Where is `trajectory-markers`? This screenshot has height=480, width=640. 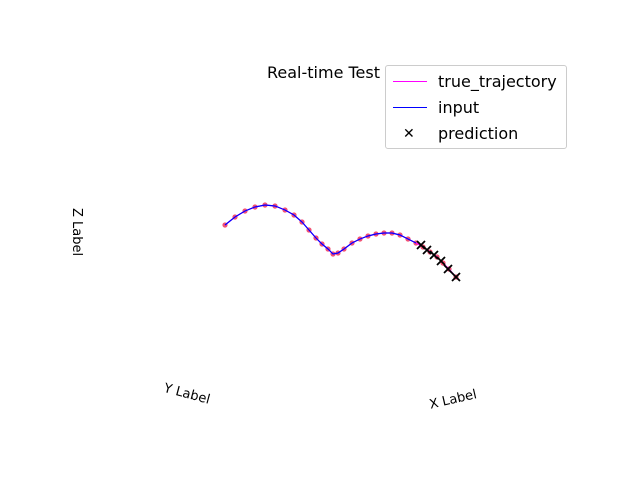
trajectory-markers is located at coordinates (340, 241).